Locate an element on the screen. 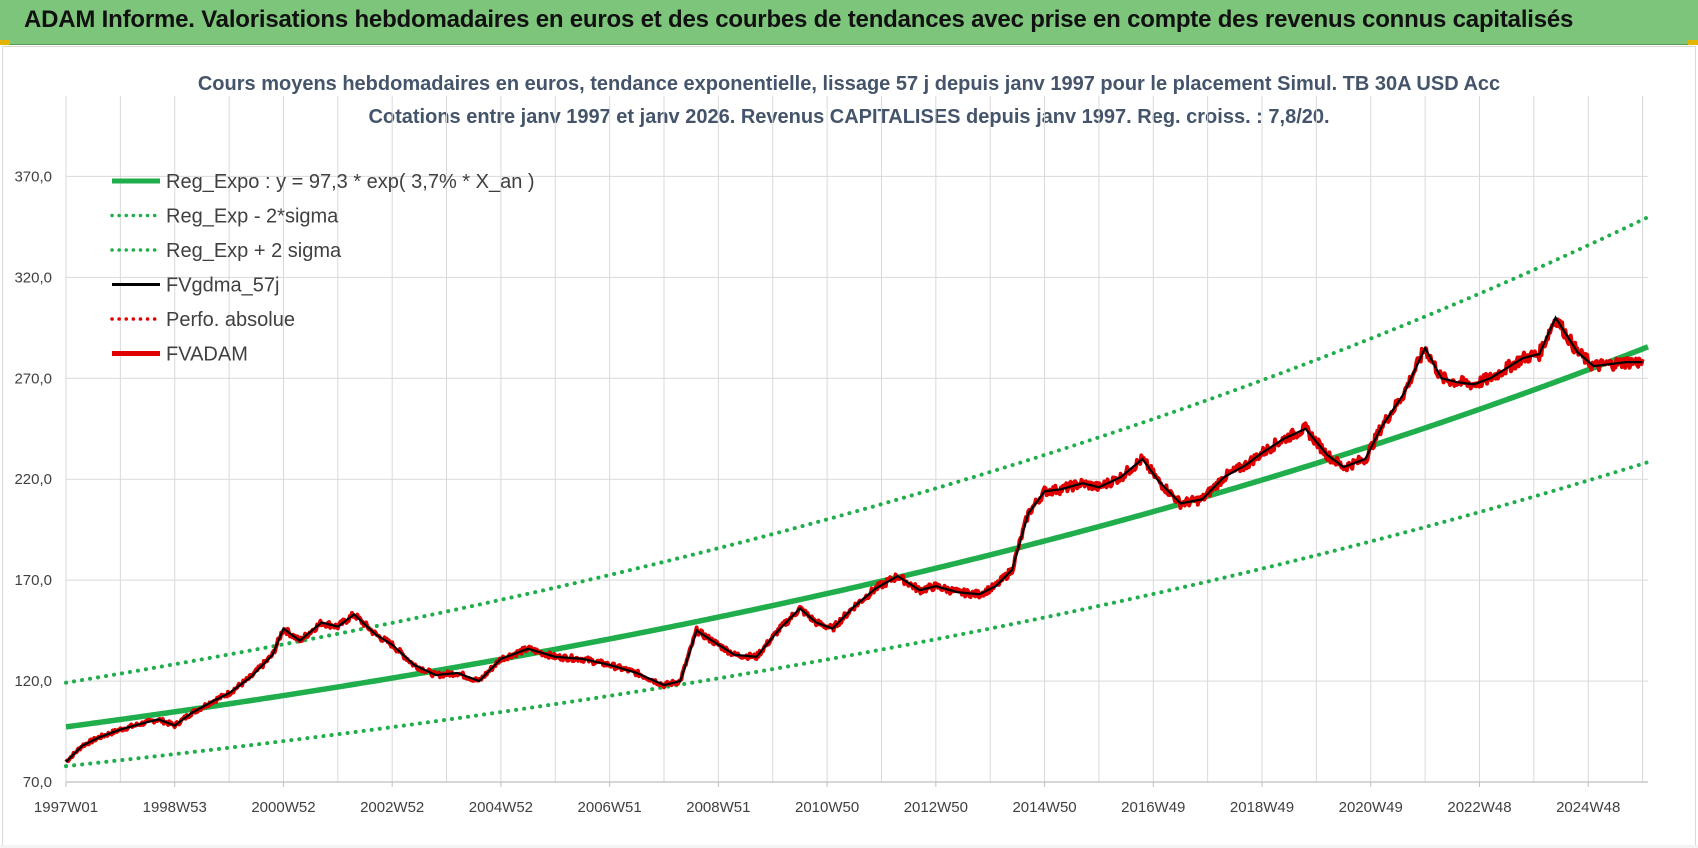 The height and width of the screenshot is (848, 1698). x-tick-label: 2010W50 is located at coordinates (827, 807).